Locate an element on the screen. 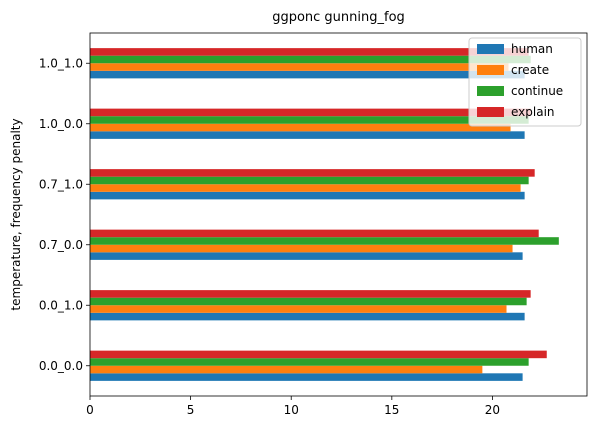 Image resolution: width=596 pixels, height=433 pixels. x-tick-label: 0 is located at coordinates (90, 410).